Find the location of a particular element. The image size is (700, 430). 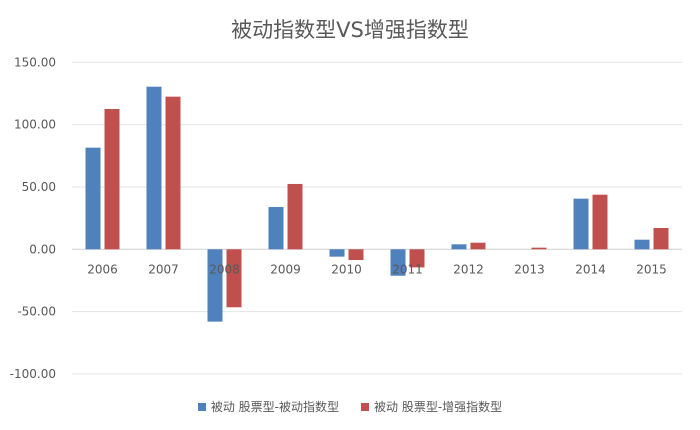

y-tick-label: -100.00 is located at coordinates (33, 374).